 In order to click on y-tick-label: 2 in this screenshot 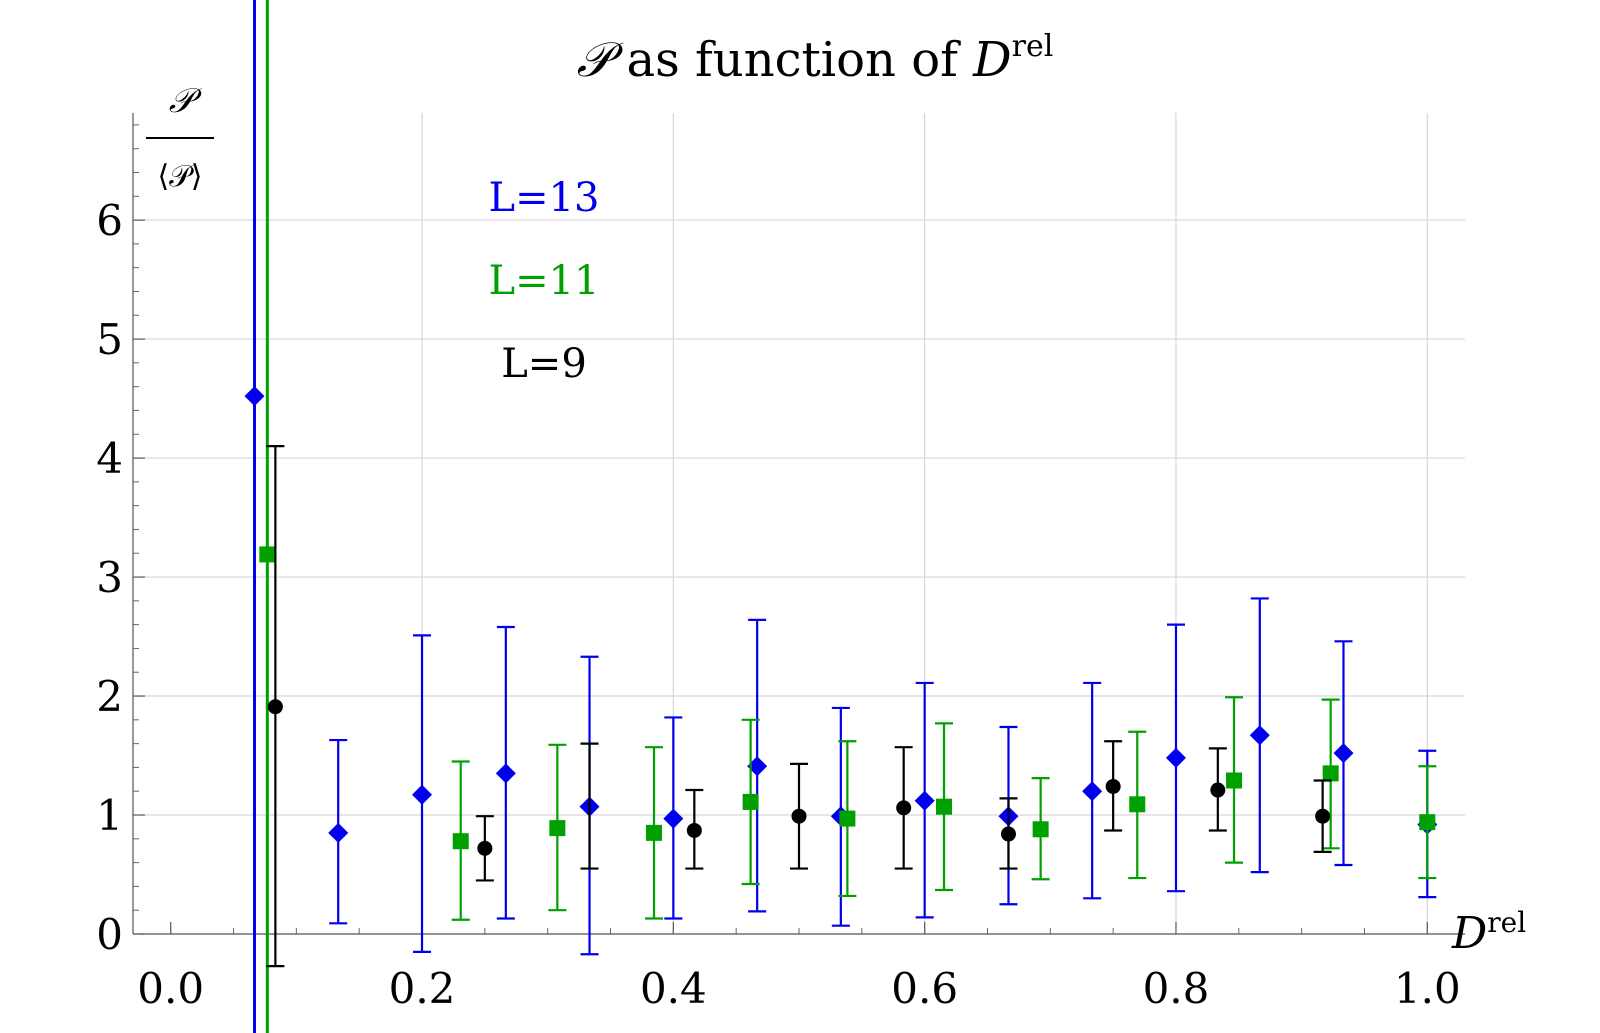, I will do `click(109, 696)`.